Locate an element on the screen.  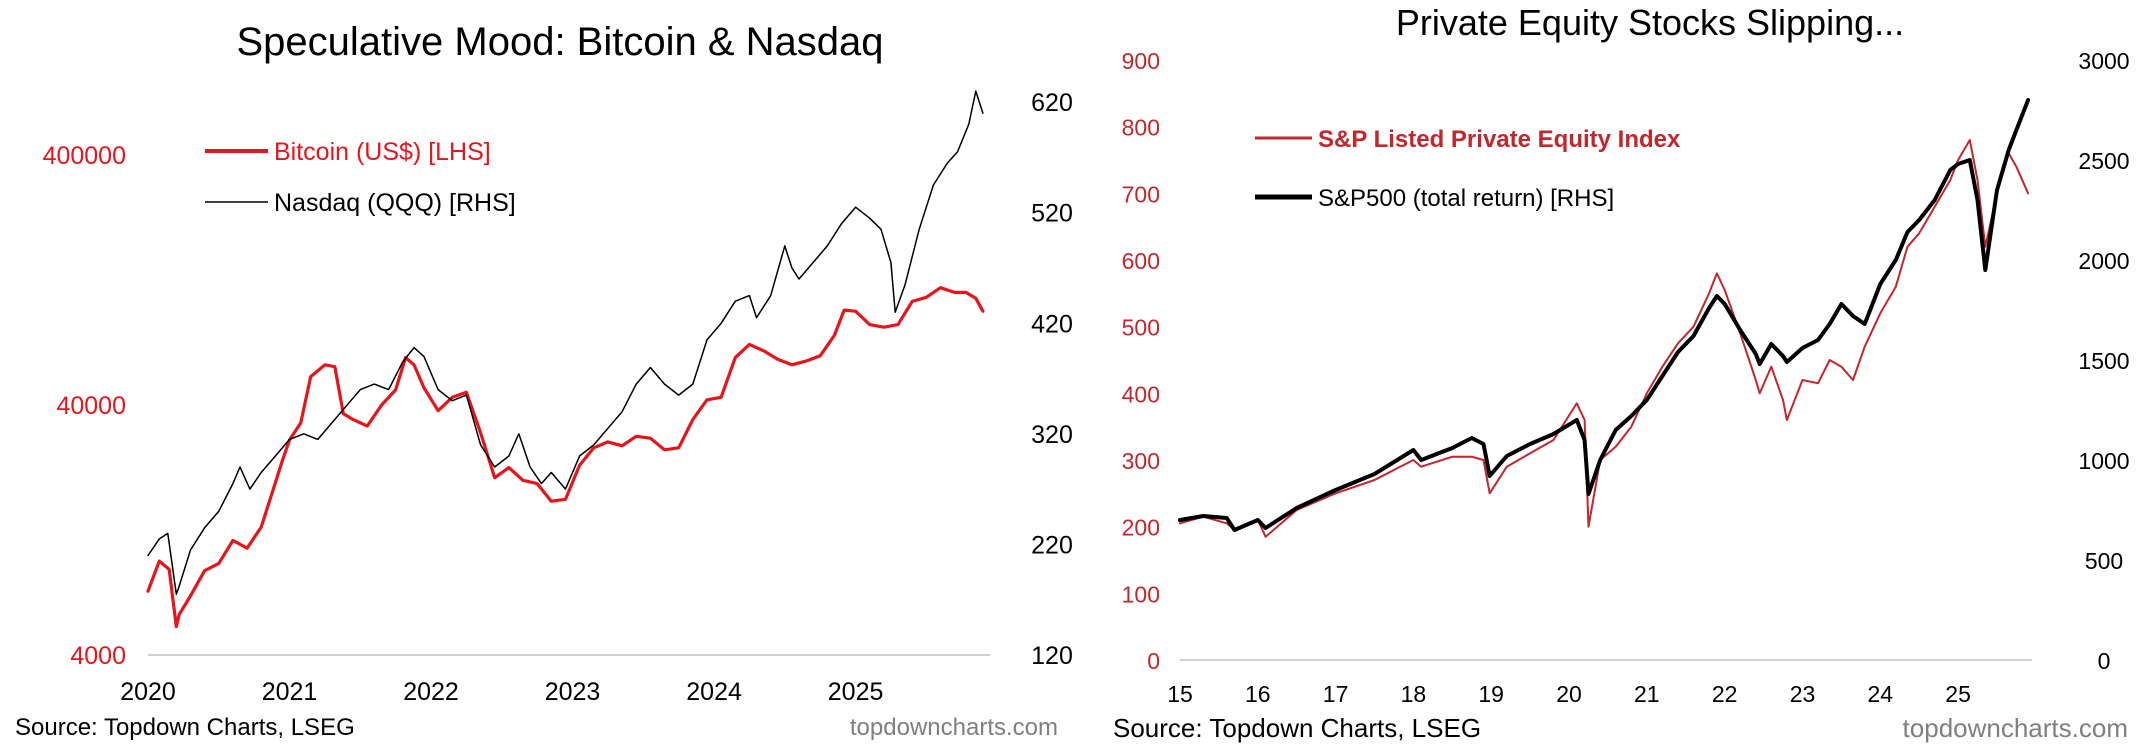
x-tick-label: 18 is located at coordinates (1414, 694).